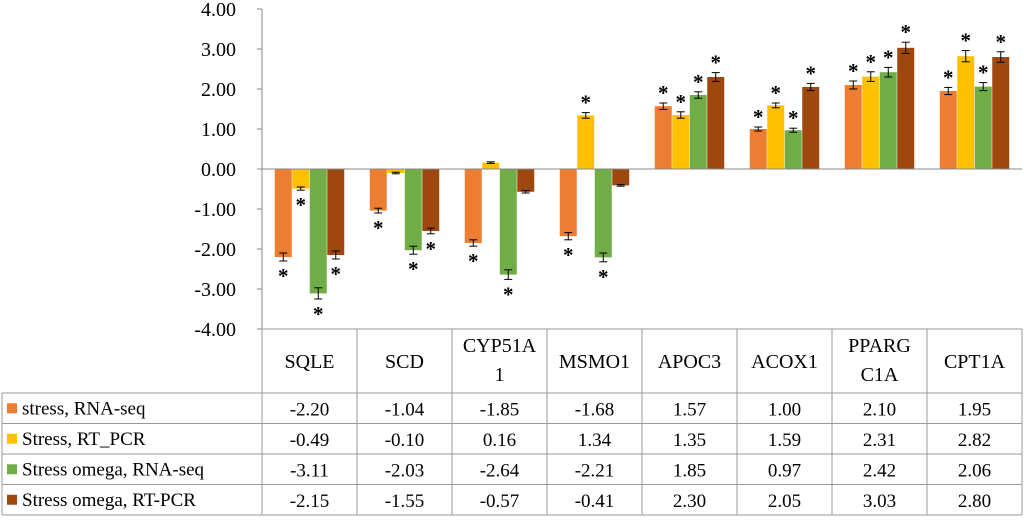 The height and width of the screenshot is (526, 1024). Describe the element at coordinates (879, 470) in the screenshot. I see `table-cell-value: 2.42` at that location.